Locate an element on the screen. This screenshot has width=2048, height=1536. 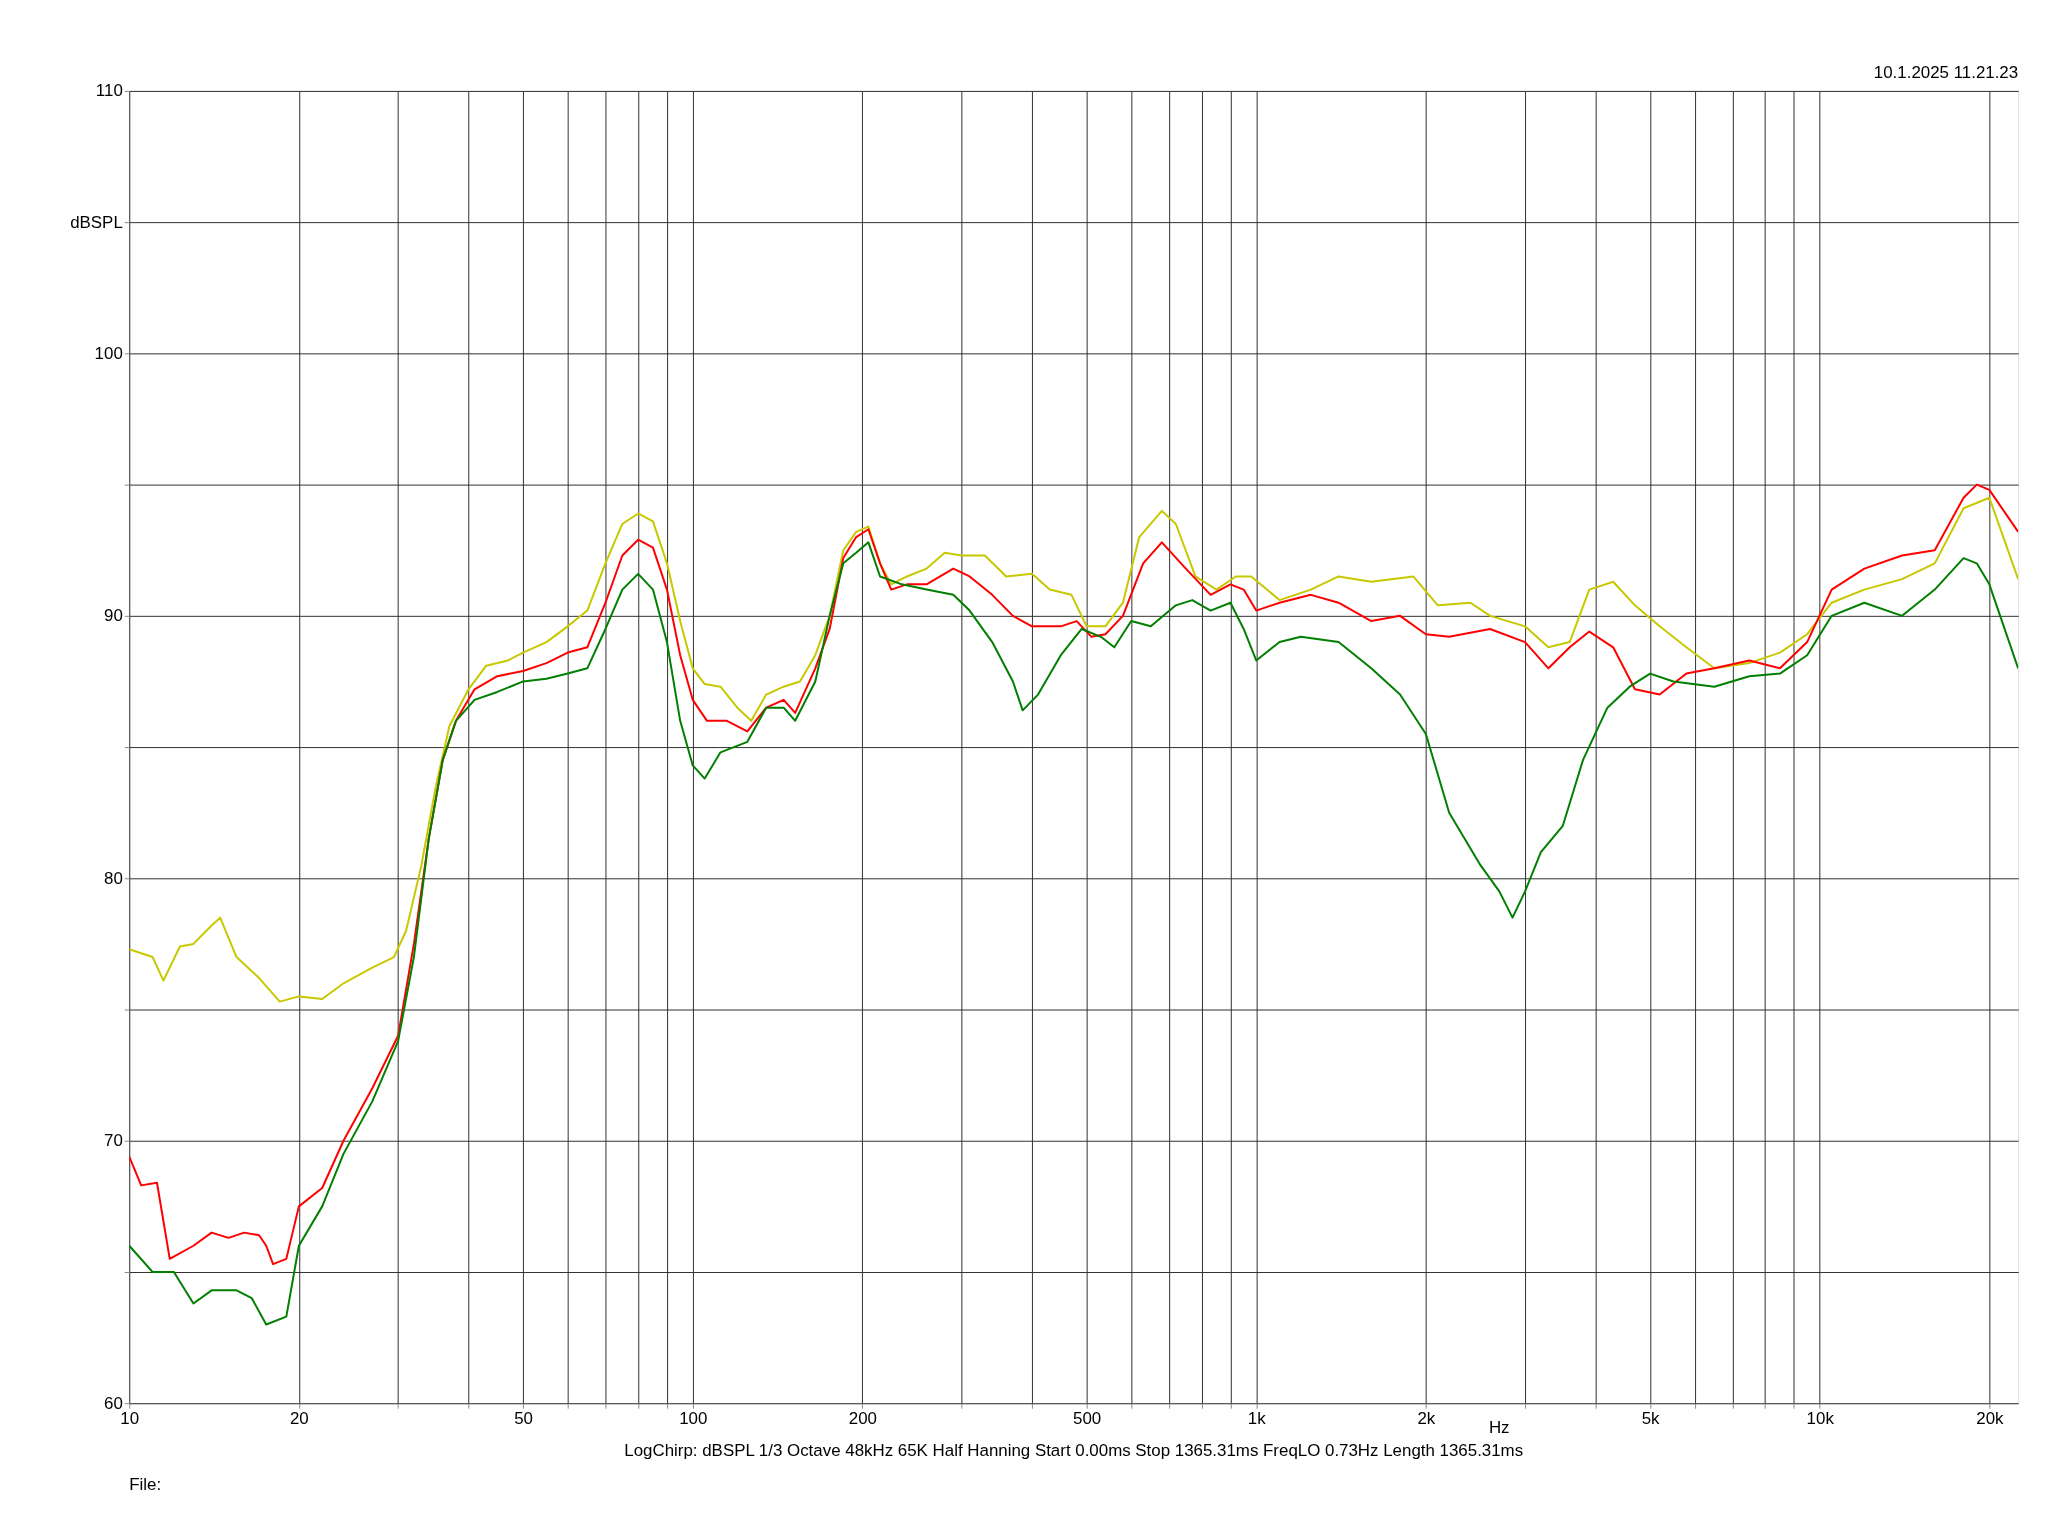
x-tick-label: 1k is located at coordinates (1257, 1418).